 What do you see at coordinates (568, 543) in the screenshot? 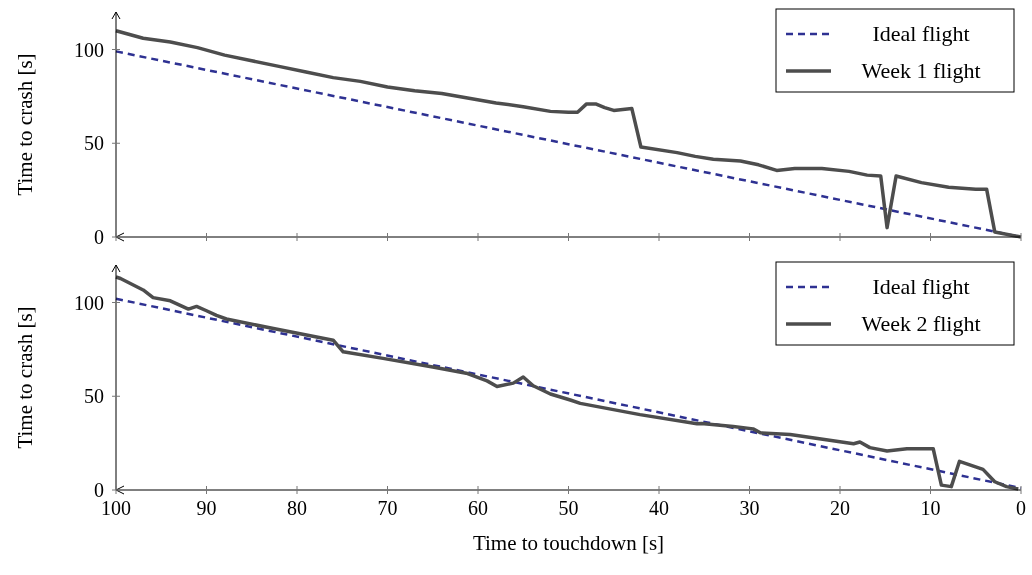
I see `x-axis-title: Time to touchdown [s]` at bounding box center [568, 543].